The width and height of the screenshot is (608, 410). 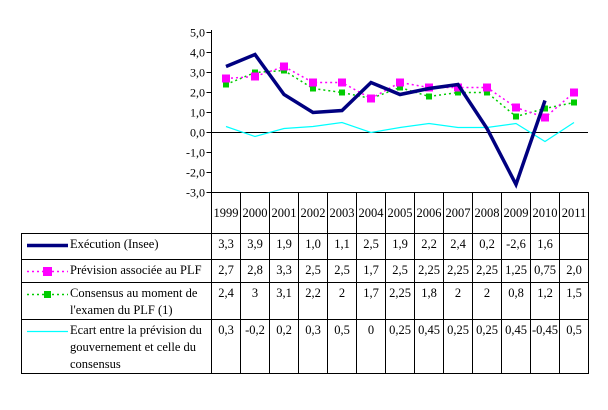 I want to click on value-cell: 1,2, so click(x=545, y=301).